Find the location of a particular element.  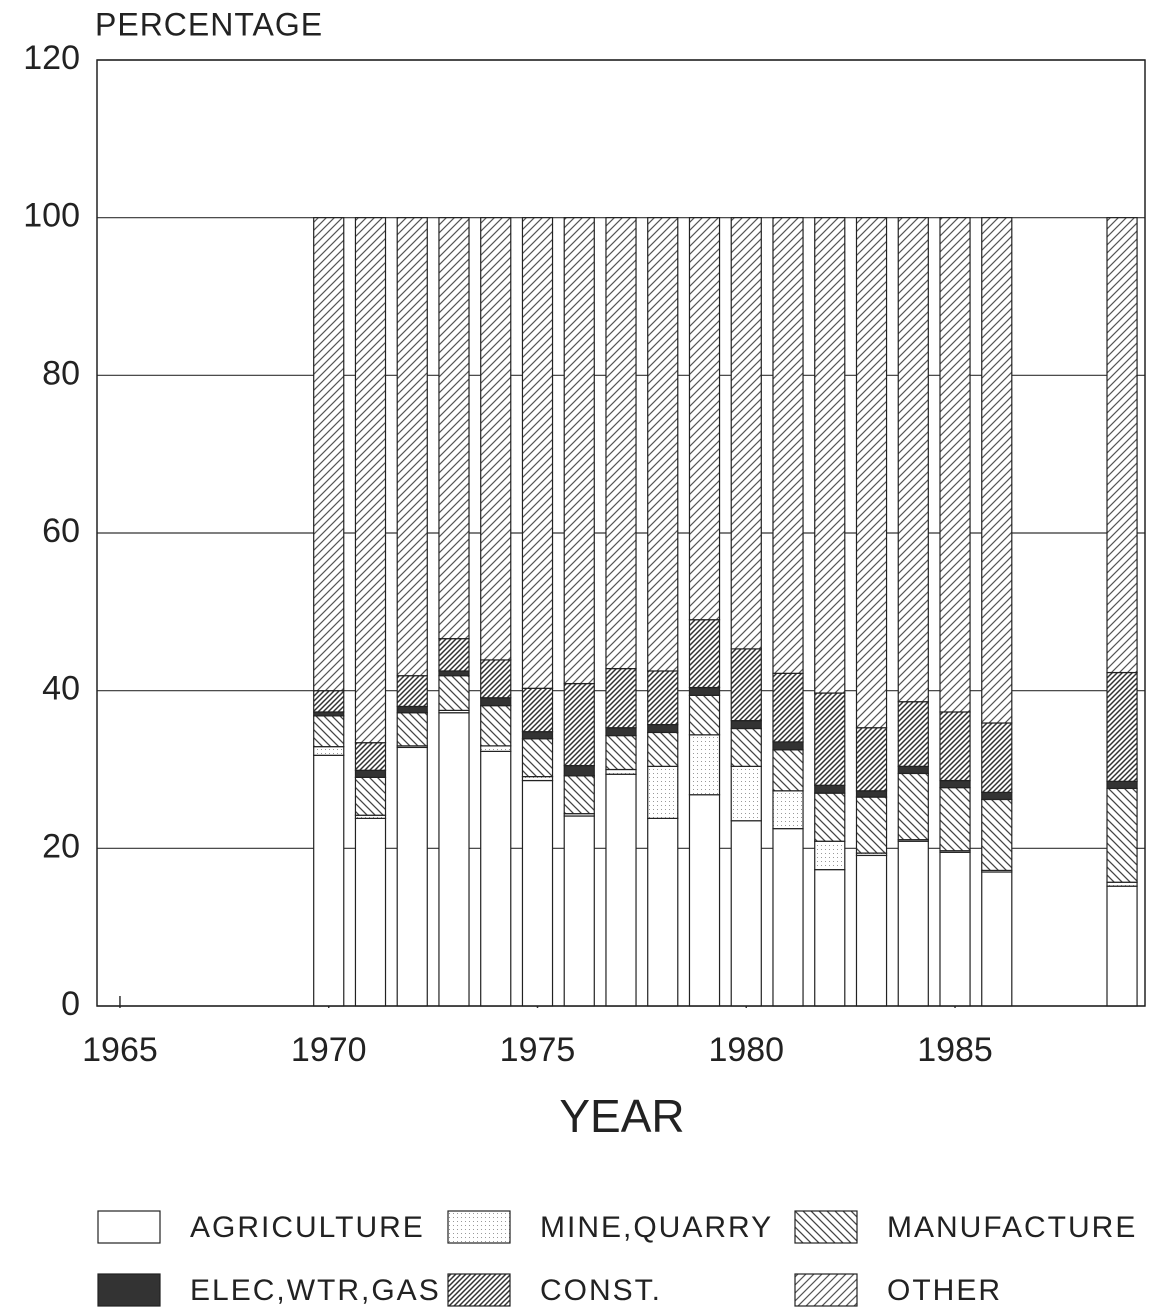

y-tick-label: 0 is located at coordinates (70, 1004).